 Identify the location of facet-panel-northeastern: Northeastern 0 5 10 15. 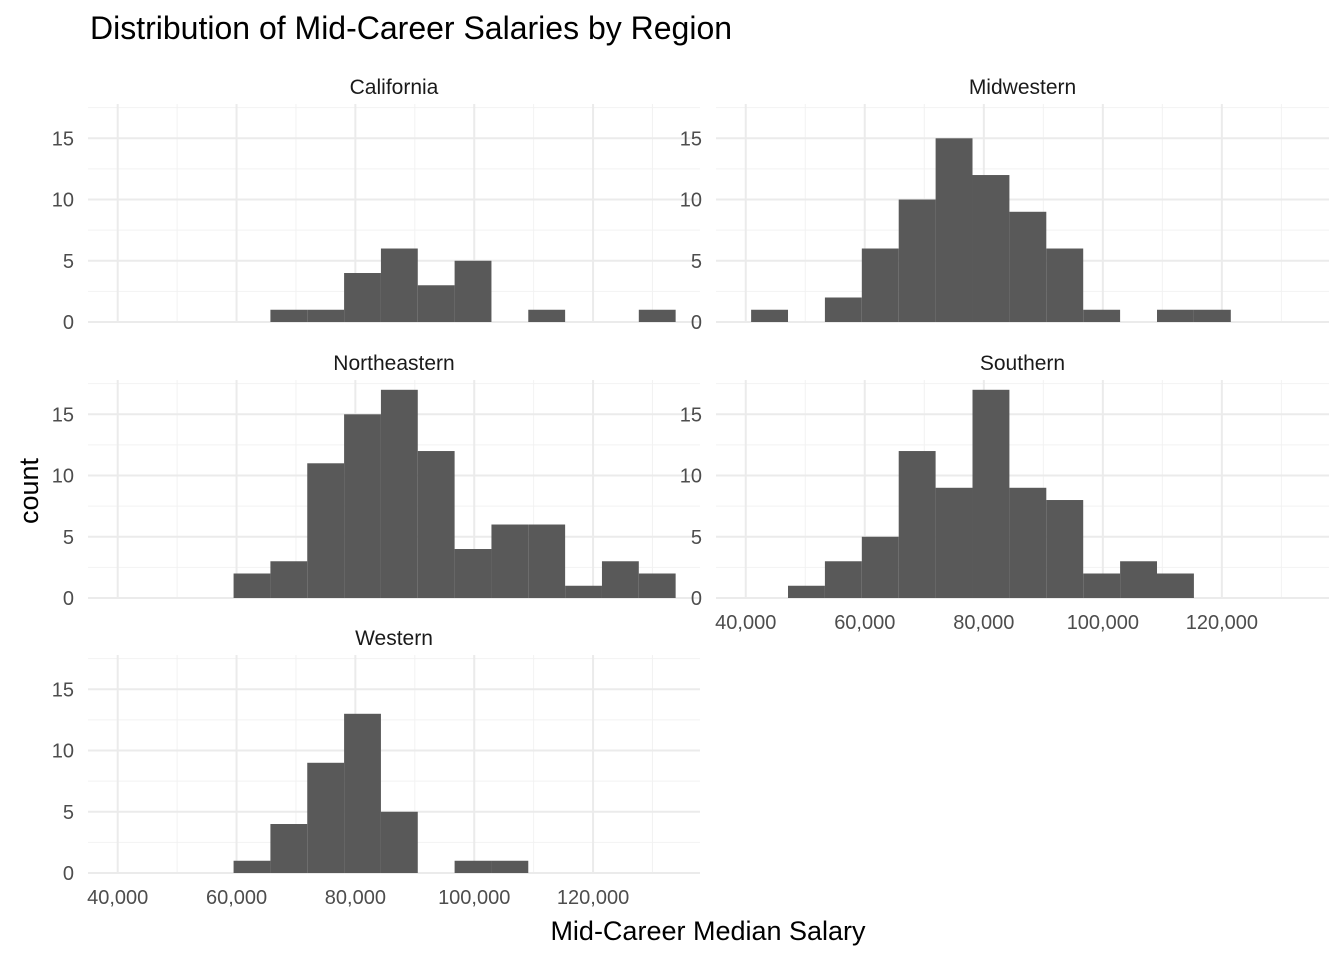
(376, 481).